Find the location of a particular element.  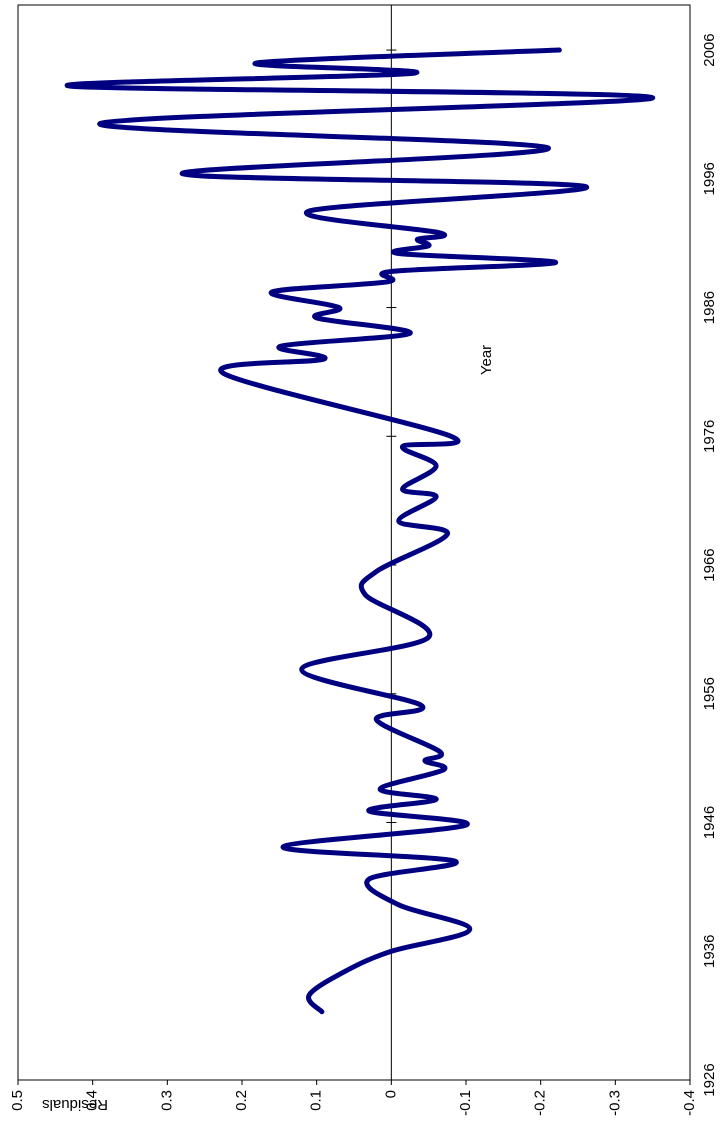

x-tick-label: 2006 is located at coordinates (709, 49).